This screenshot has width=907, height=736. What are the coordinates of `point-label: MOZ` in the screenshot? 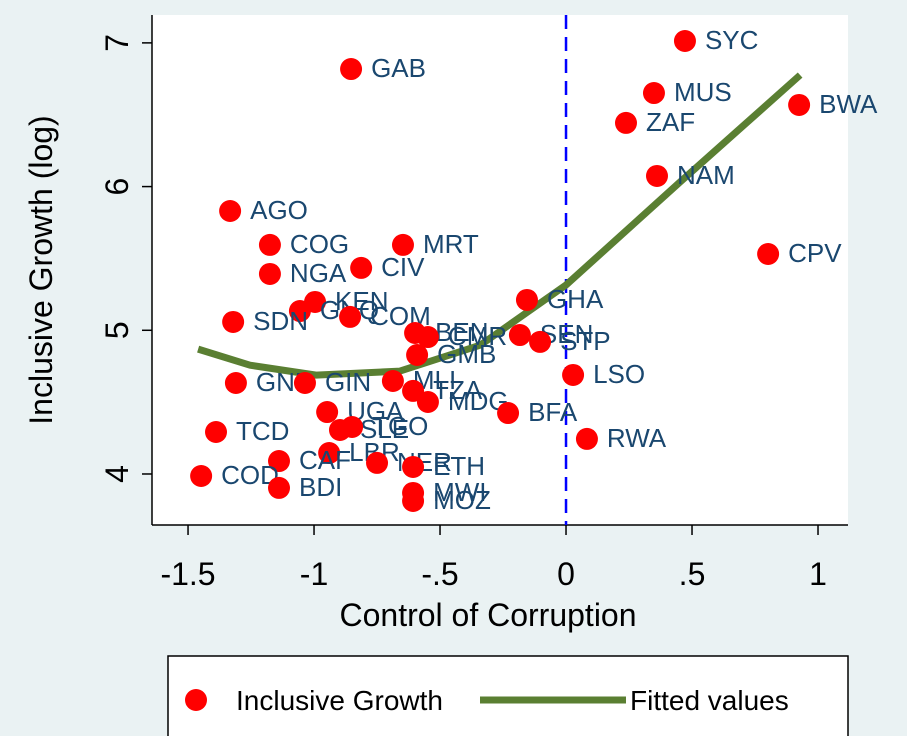 It's located at (462, 500).